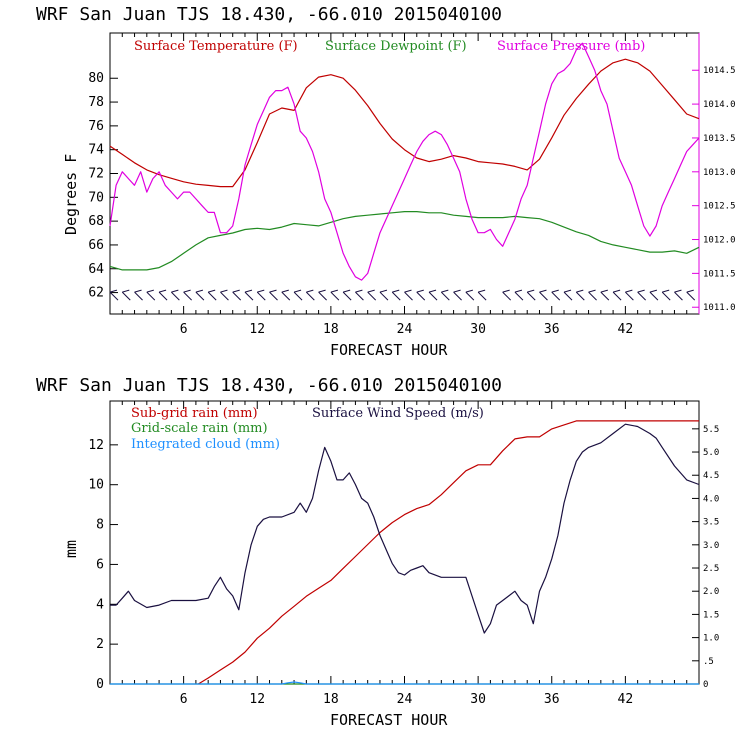  I want to click on bottom-y-tick-label: 2, so click(100, 644).